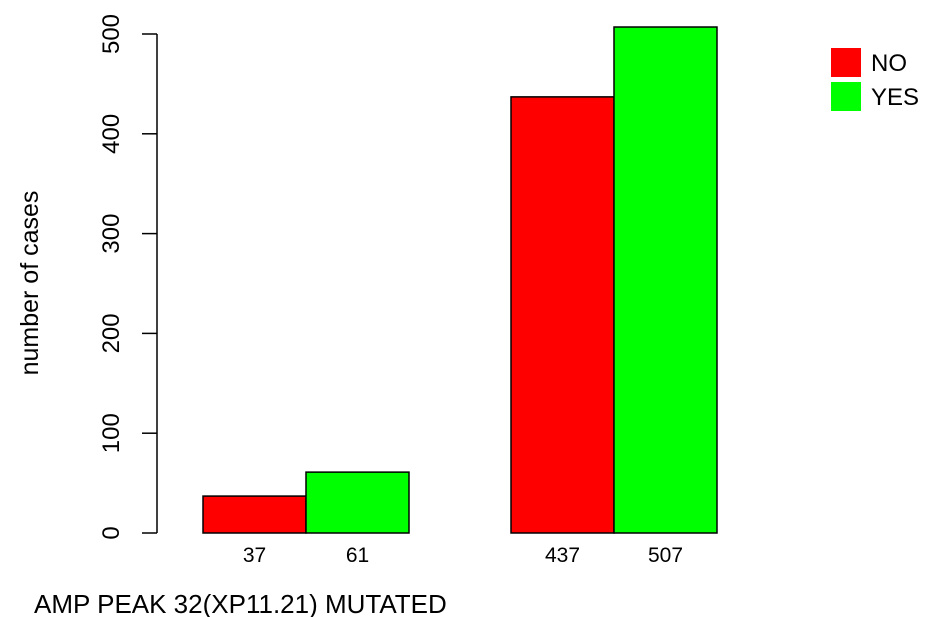 Image resolution: width=936 pixels, height=617 pixels. What do you see at coordinates (463, 555) in the screenshot?
I see `bar-labels: 37 61 437 507` at bounding box center [463, 555].